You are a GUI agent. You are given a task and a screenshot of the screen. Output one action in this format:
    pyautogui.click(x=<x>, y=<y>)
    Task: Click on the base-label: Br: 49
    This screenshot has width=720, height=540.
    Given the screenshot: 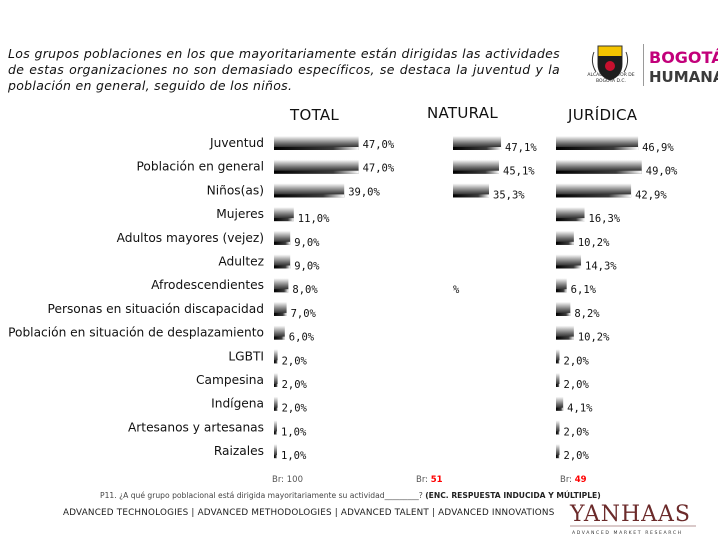 What is the action you would take?
    pyautogui.click(x=573, y=480)
    